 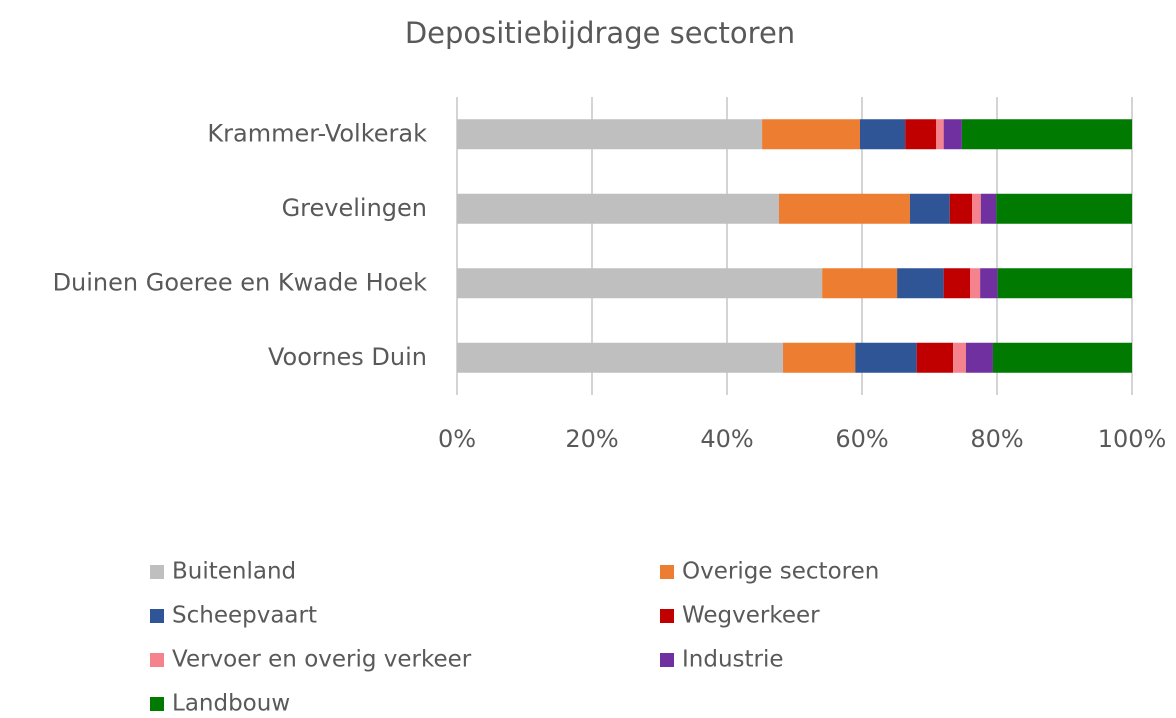 I want to click on legend-label: Vervoer en overig verkeer, so click(x=322, y=660).